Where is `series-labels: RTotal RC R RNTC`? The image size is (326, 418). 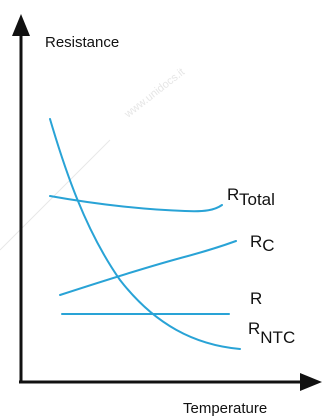 series-labels: RTotal RC R RNTC is located at coordinates (261, 266).